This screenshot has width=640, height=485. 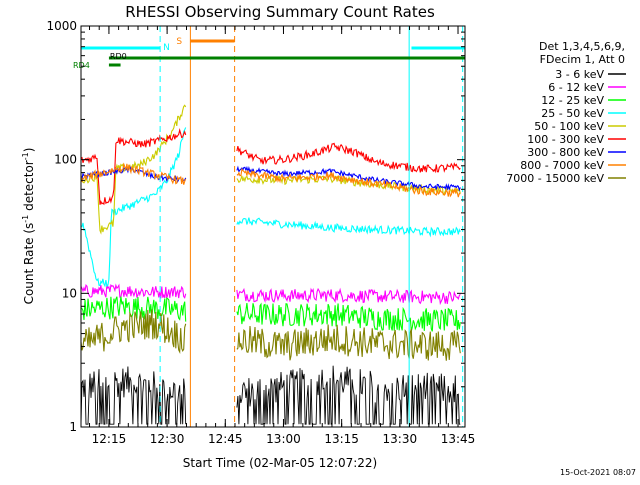 What do you see at coordinates (29, 150) in the screenshot?
I see `y-axis-label-suffix: )` at bounding box center [29, 150].